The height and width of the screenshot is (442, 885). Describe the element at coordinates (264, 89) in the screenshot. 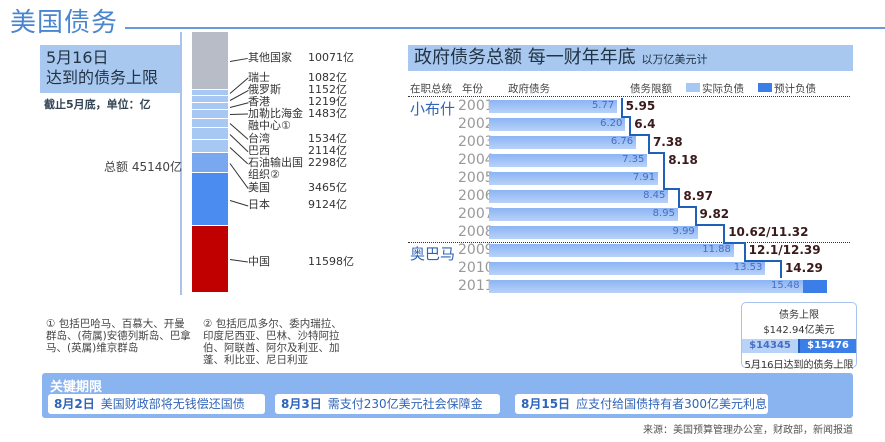

I see `holder-label: 俄罗斯` at that location.